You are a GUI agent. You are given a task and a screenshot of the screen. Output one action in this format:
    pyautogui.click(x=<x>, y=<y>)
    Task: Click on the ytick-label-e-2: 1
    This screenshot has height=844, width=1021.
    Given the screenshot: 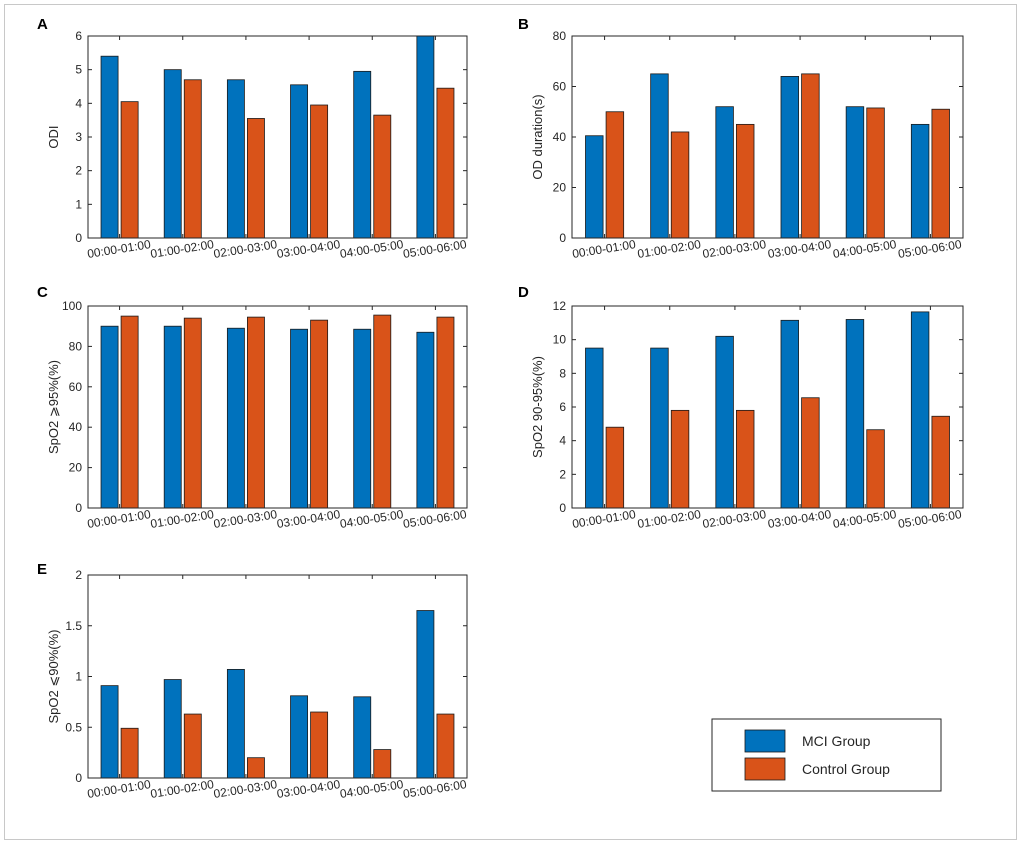 What is the action you would take?
    pyautogui.click(x=78, y=677)
    